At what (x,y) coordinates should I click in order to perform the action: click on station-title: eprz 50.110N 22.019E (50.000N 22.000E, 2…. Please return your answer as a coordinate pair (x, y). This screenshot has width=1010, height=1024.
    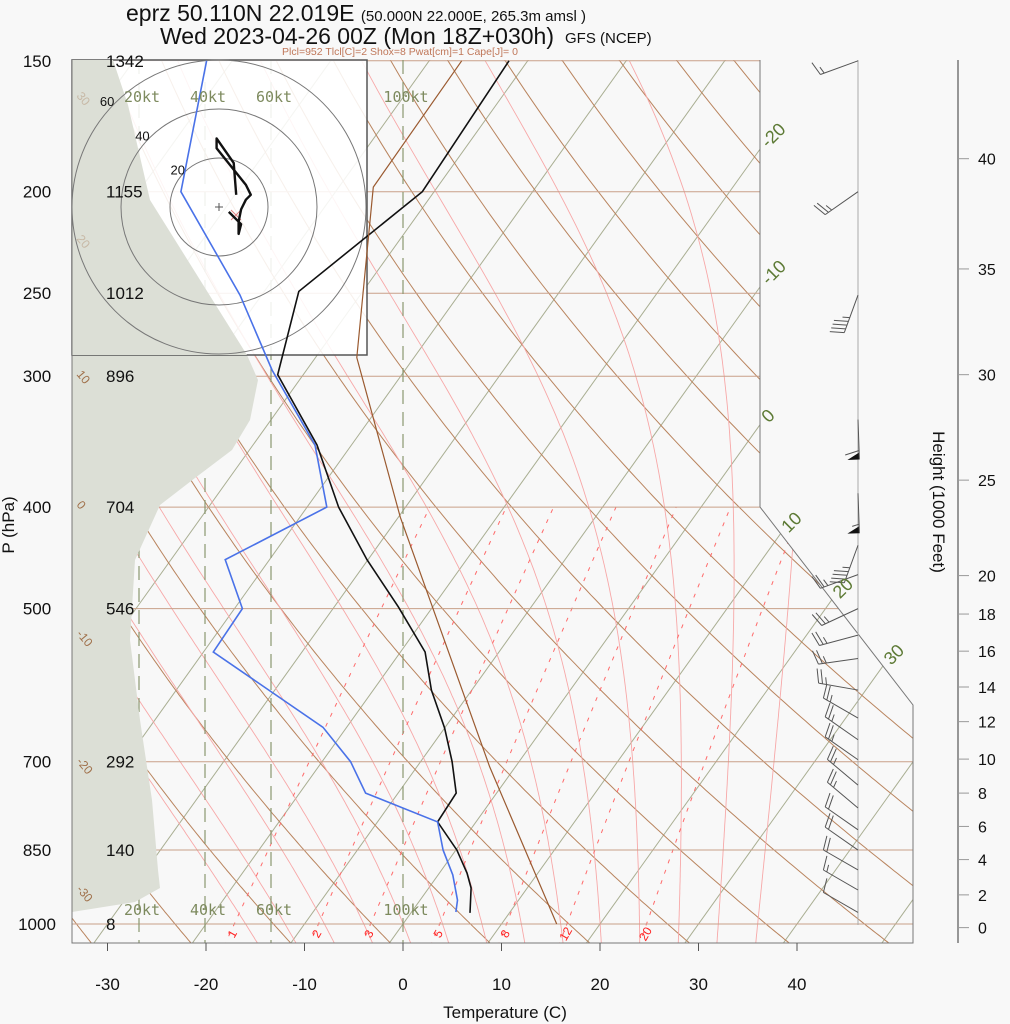
    Looking at the image, I should click on (356, 13).